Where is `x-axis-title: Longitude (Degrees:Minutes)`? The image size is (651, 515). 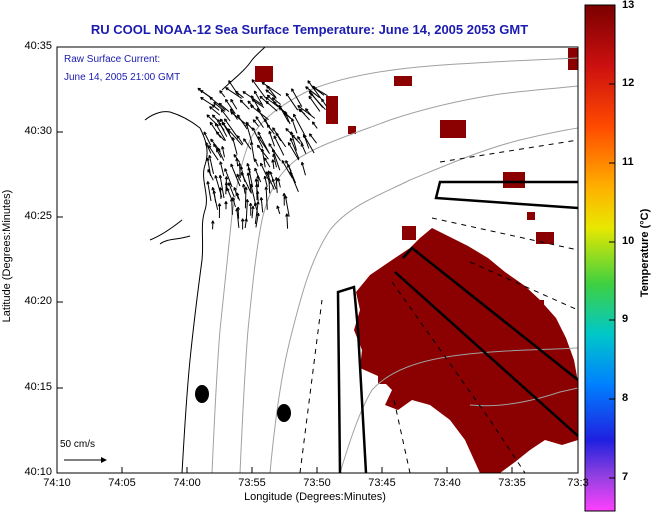 x-axis-title: Longitude (Degrees:Minutes) is located at coordinates (315, 497).